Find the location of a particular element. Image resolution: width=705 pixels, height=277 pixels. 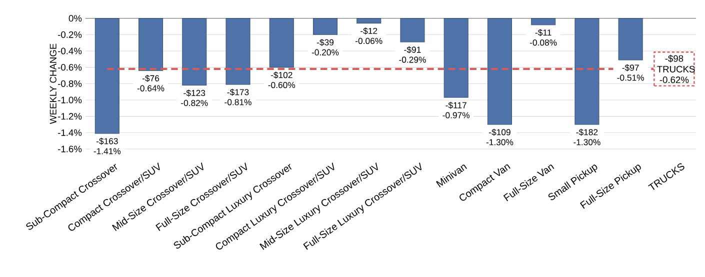

data-label: -$173 -0.81% is located at coordinates (238, 97).